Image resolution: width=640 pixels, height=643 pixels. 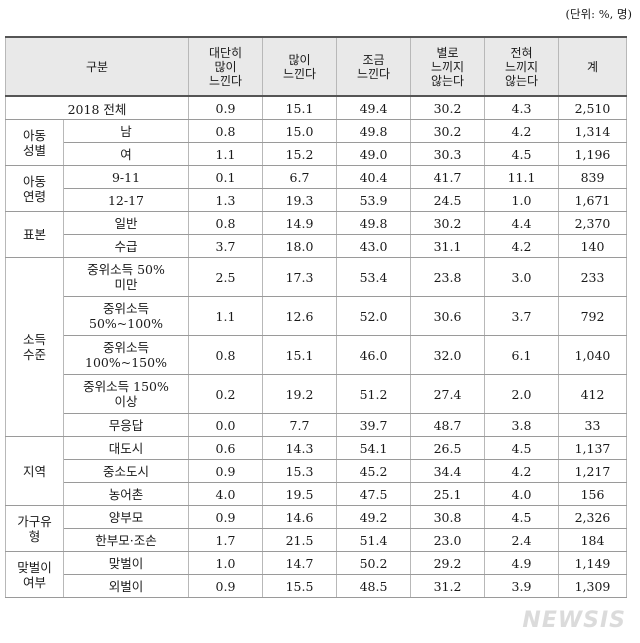 What do you see at coordinates (126, 131) in the screenshot?
I see `row-label: 남` at bounding box center [126, 131].